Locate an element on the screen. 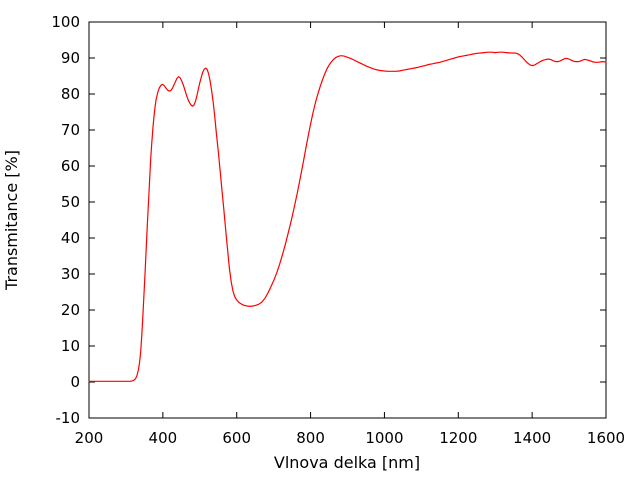 Image resolution: width=640 pixels, height=480 pixels. y-axis-title: Transmitance [%] is located at coordinates (11, 220).